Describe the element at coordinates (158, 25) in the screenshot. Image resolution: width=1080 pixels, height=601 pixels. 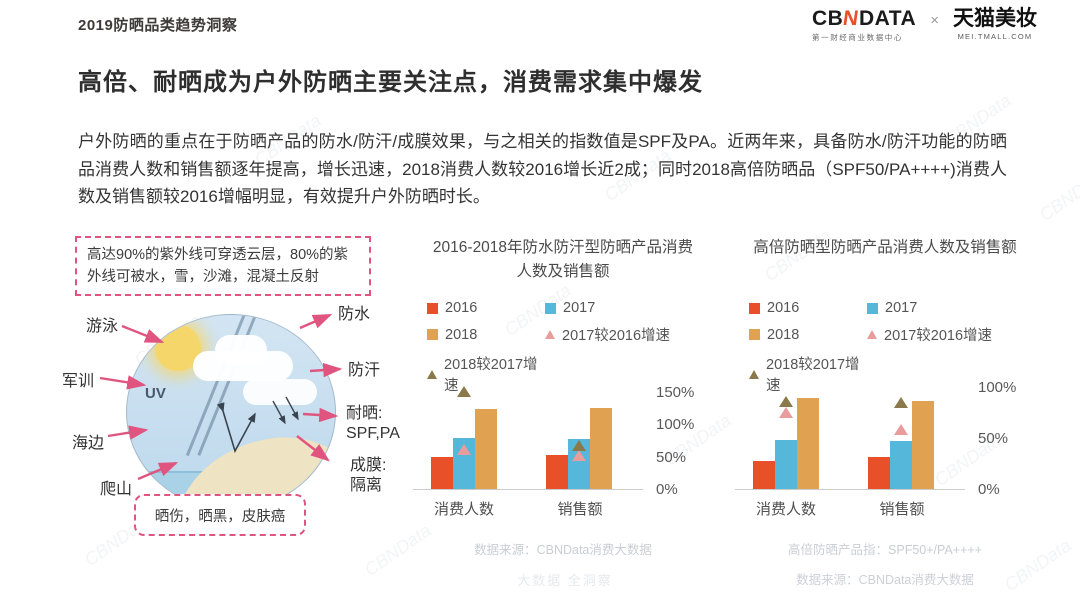
I see `report-tag: 2019防晒品类趋势洞察` at that location.